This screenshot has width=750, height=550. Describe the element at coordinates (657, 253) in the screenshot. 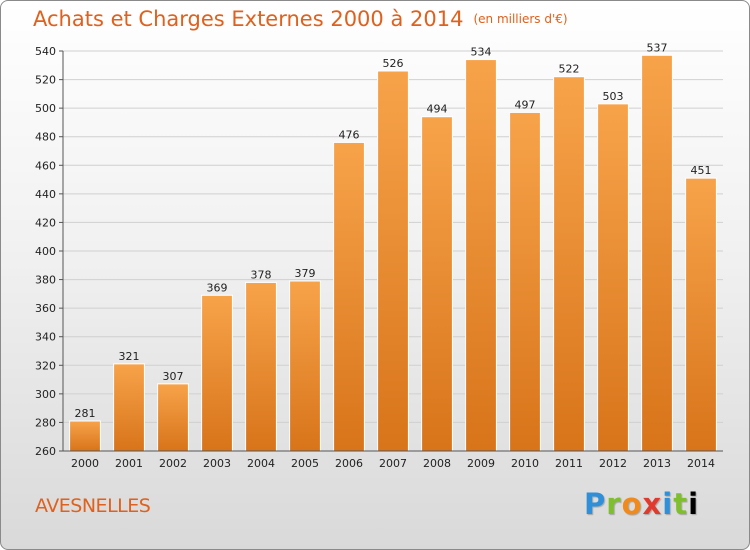

I see `bar-2013` at that location.